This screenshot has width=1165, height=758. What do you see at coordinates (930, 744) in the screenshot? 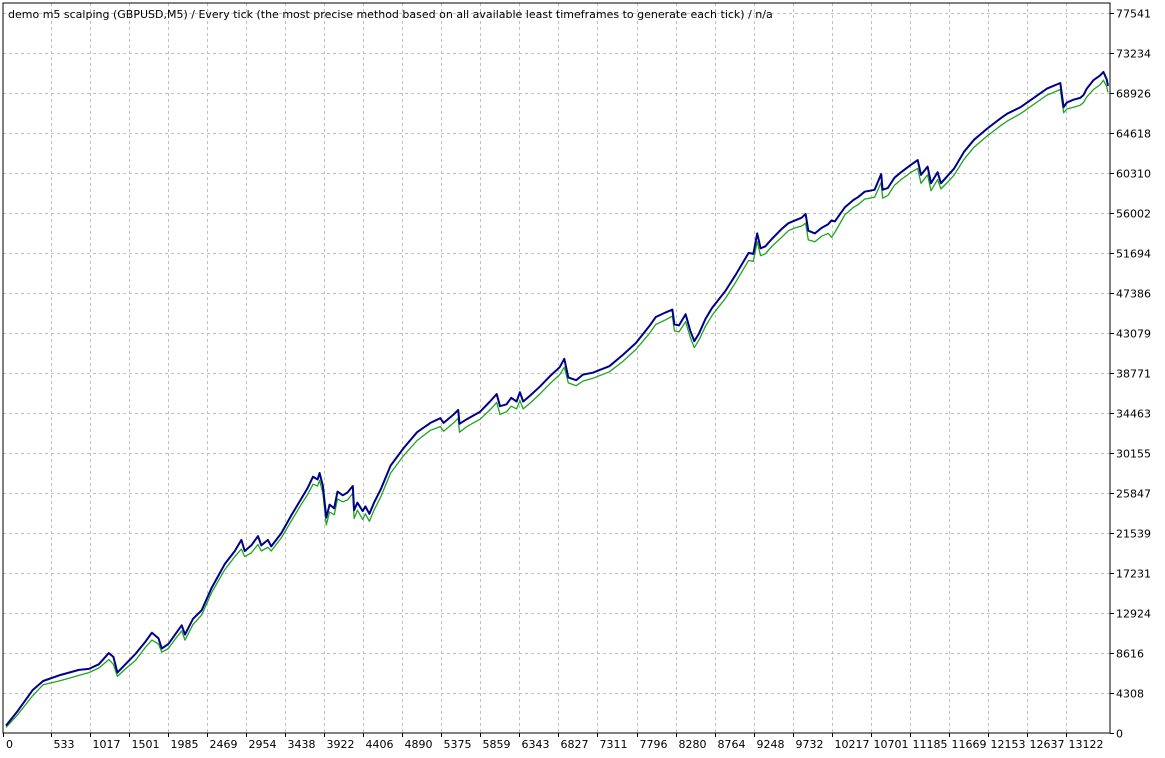
I see `x-tick-label: 11185` at bounding box center [930, 744].